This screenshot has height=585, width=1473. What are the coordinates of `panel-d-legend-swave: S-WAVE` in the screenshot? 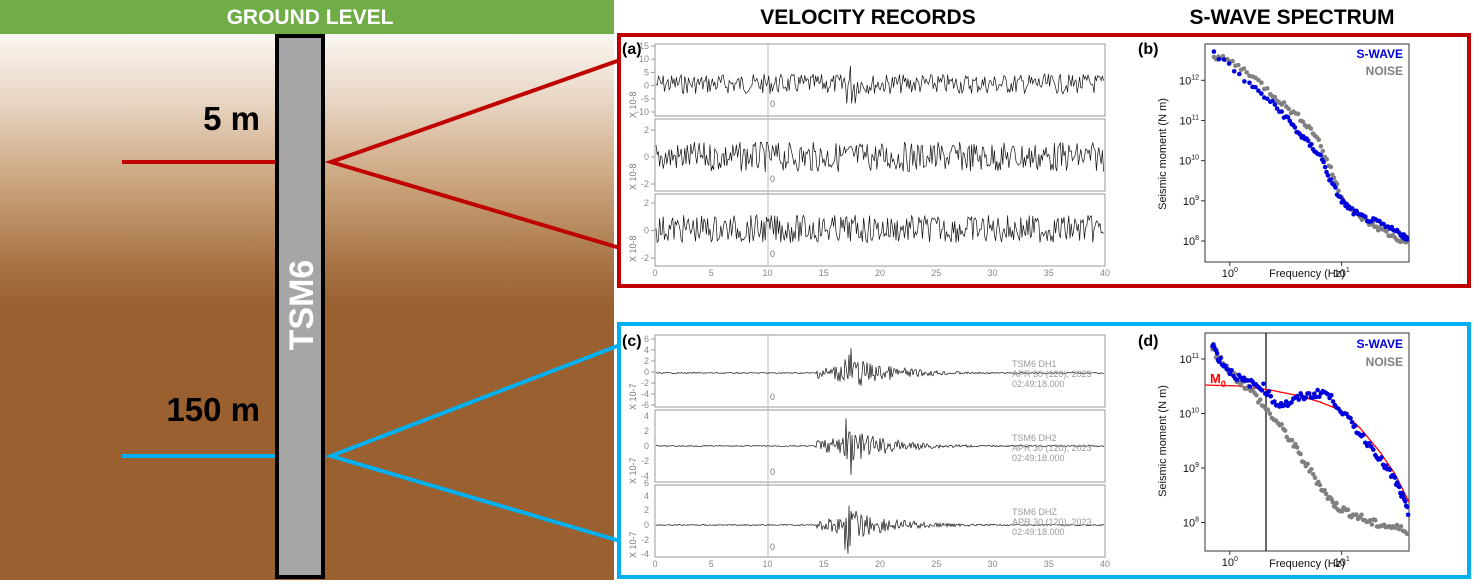 It's located at (1380, 344).